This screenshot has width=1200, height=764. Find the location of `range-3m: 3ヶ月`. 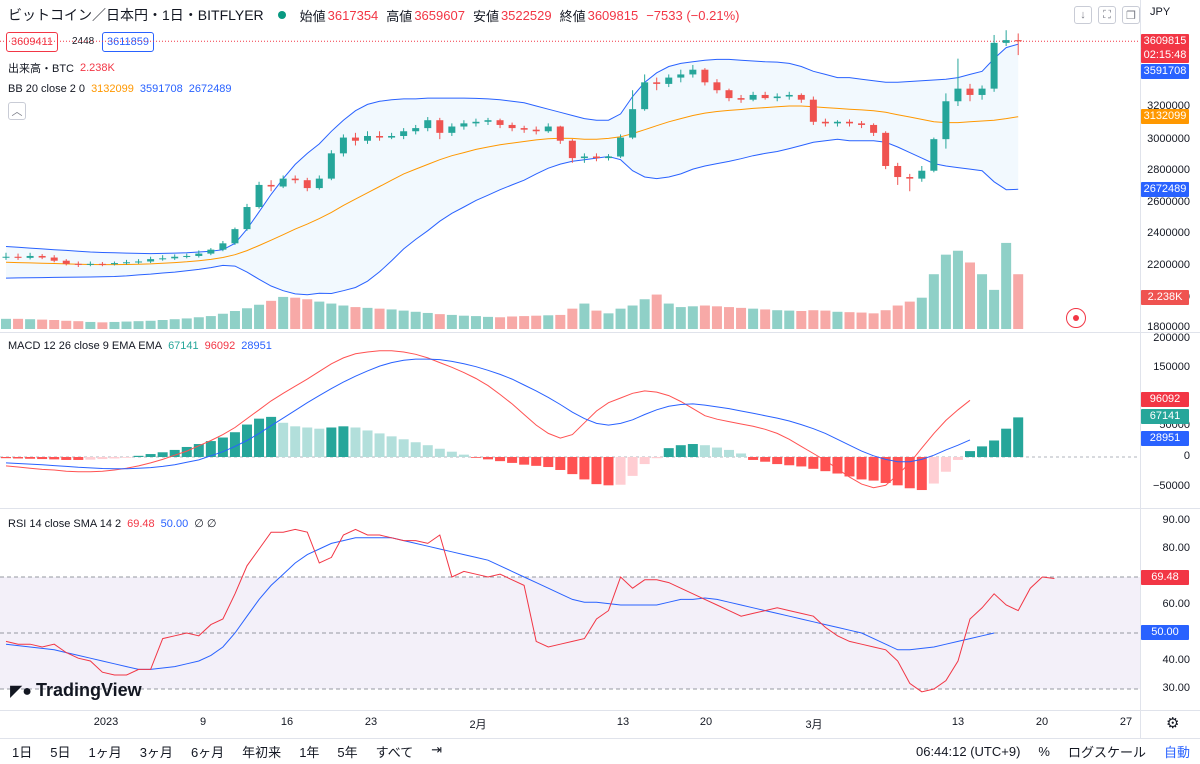

range-3m: 3ヶ月 is located at coordinates (156, 752).